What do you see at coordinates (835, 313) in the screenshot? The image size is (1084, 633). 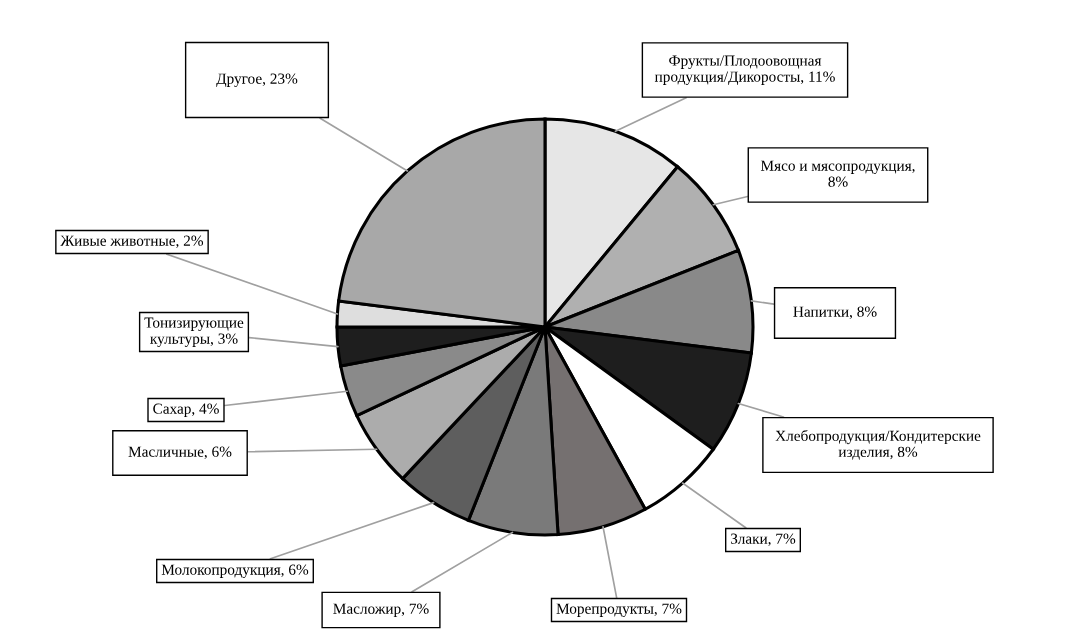 I see `slice-label: Напитки, 8%` at bounding box center [835, 313].